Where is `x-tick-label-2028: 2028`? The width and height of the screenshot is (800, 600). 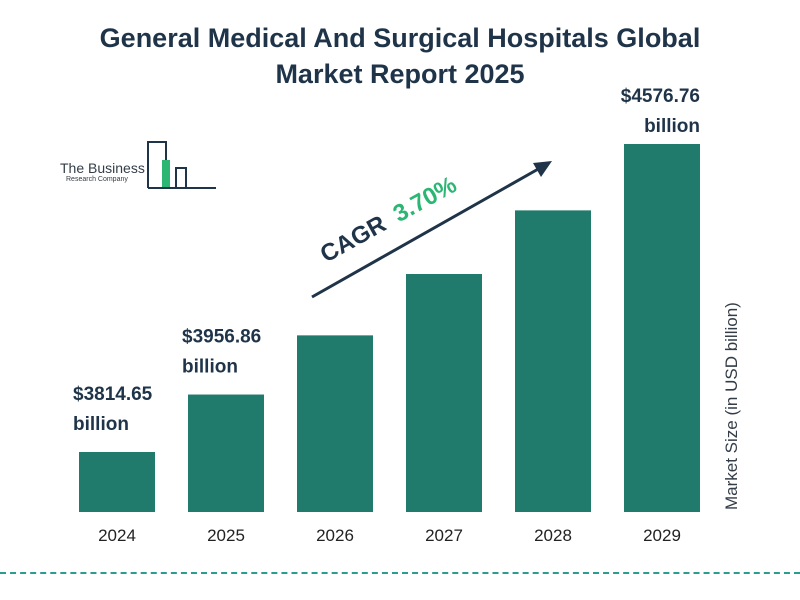 x-tick-label-2028: 2028 is located at coordinates (553, 535).